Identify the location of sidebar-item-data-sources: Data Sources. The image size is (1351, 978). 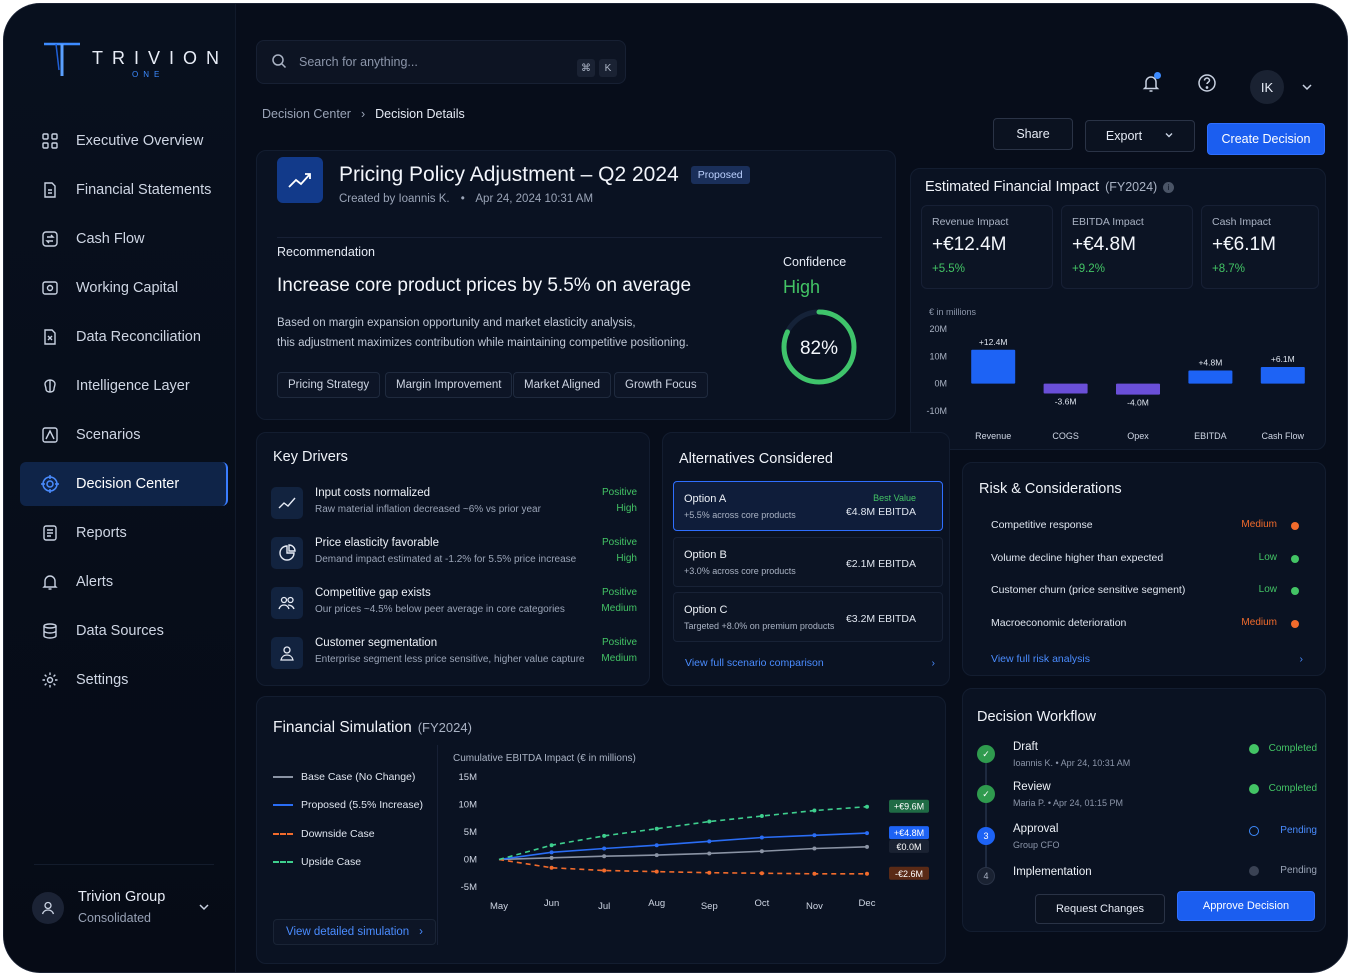
(124, 631).